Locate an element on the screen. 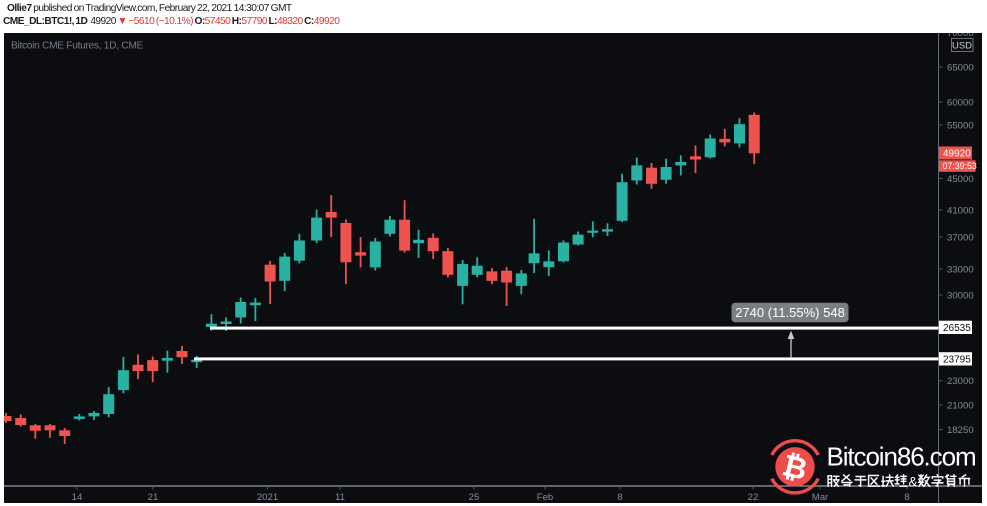  svg-text: 18250 is located at coordinates (960, 430).